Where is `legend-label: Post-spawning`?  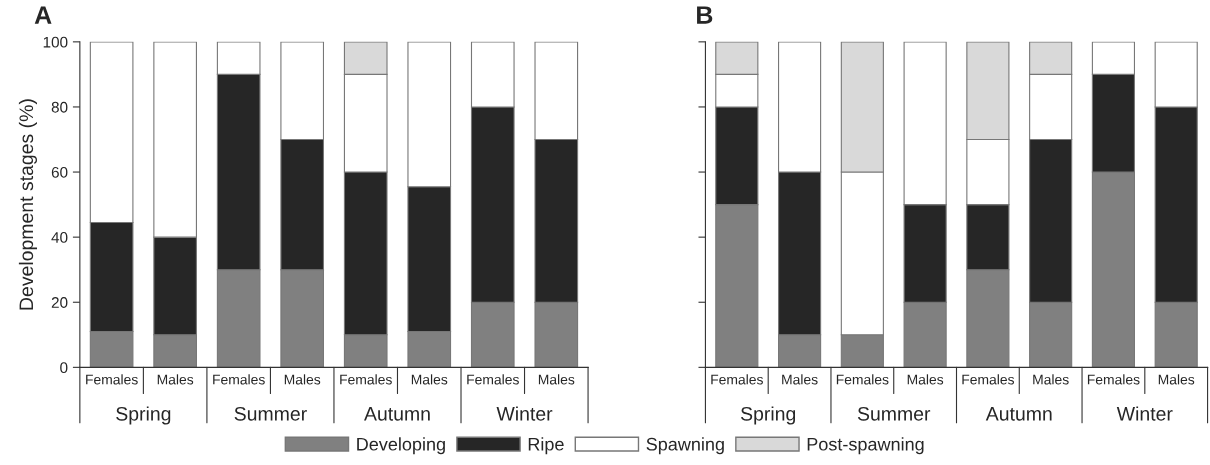 legend-label: Post-spawning is located at coordinates (865, 446).